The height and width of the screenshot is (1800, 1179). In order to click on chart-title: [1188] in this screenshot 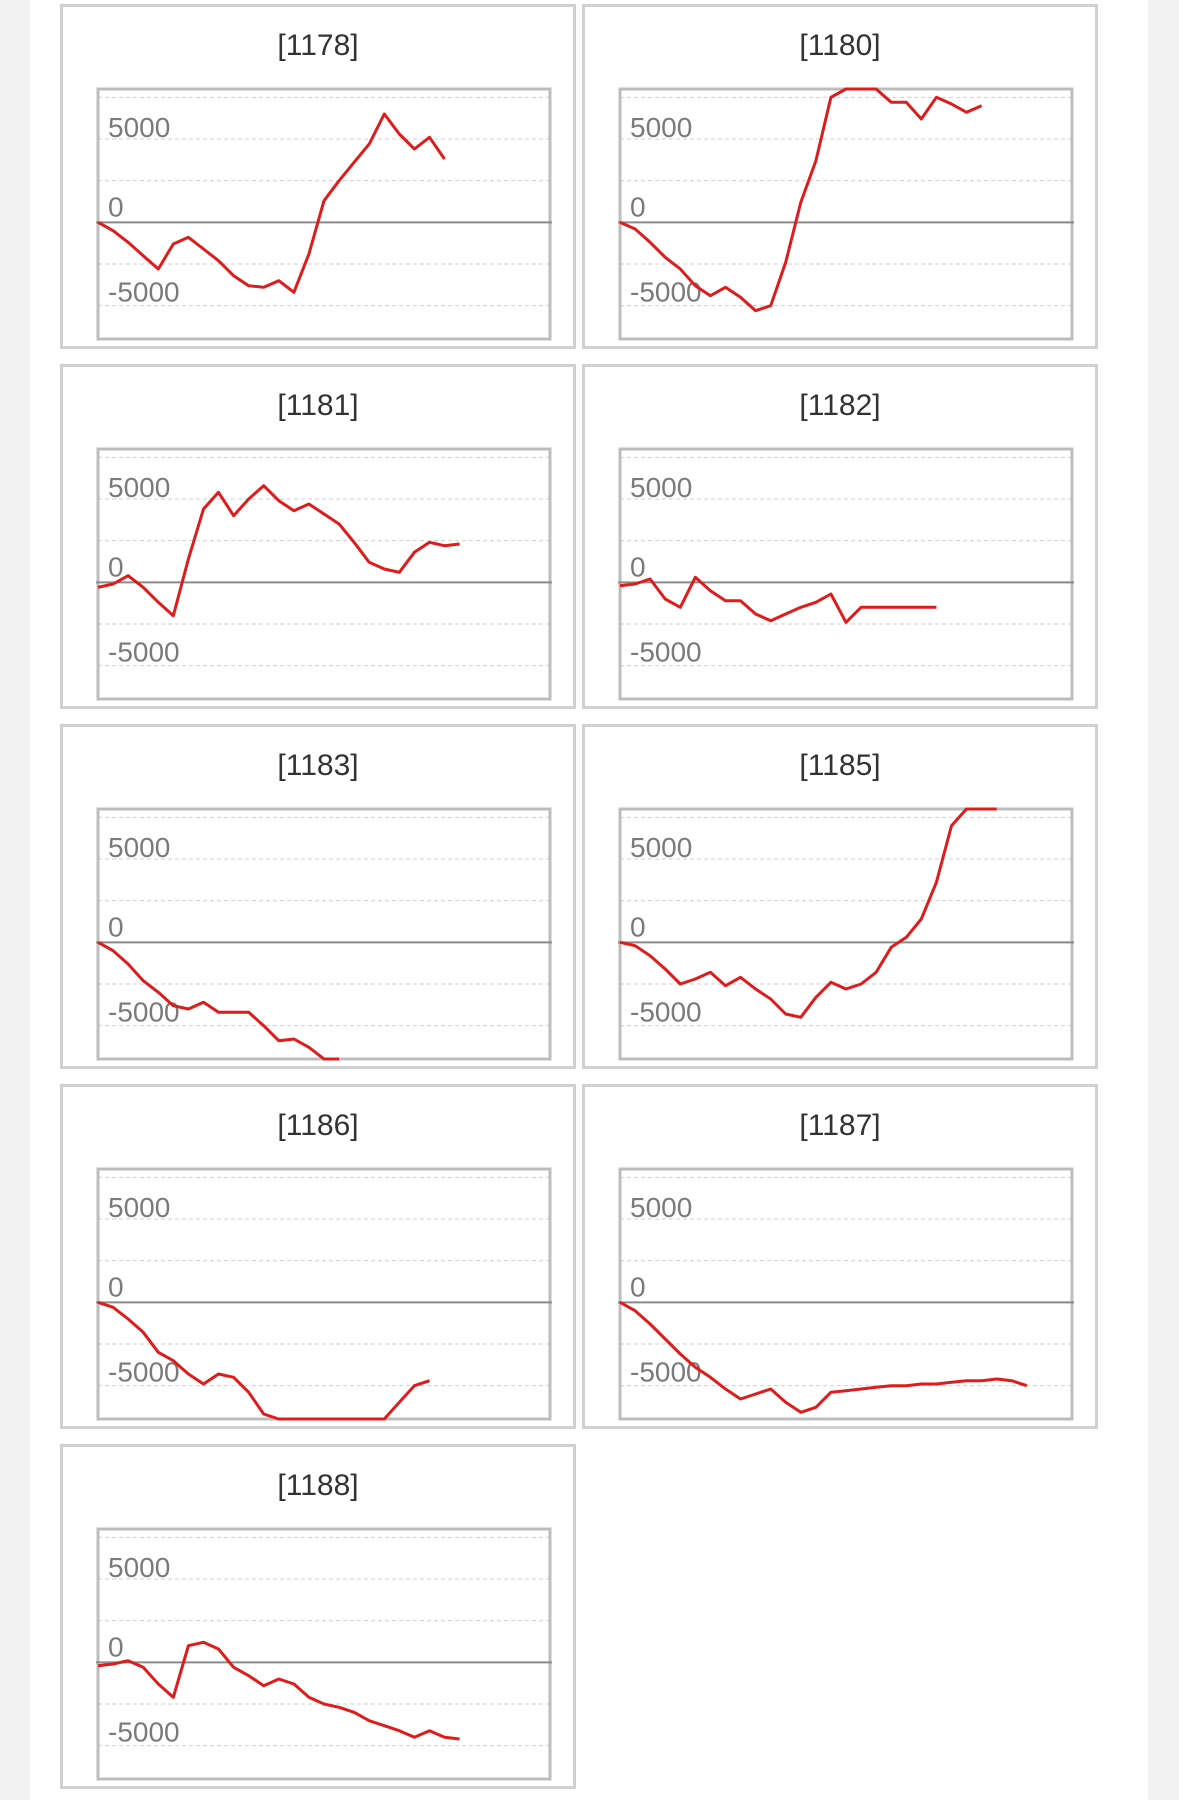, I will do `click(318, 1485)`.